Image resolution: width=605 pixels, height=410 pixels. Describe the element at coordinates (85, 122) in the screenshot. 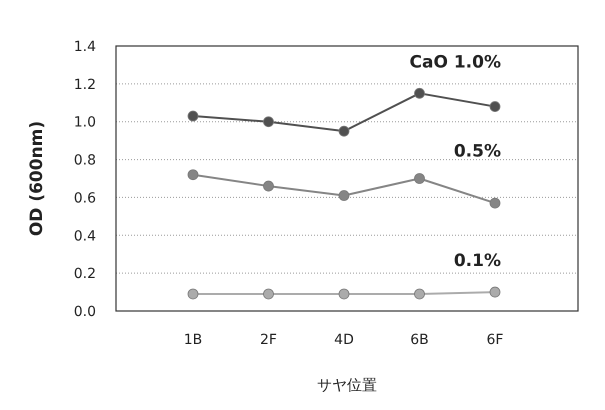

I see `y-tick-label: 1.0` at that location.